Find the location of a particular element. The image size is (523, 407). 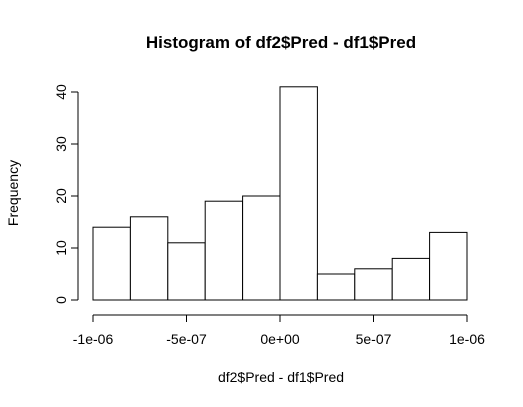

y-axis-label: Frequency is located at coordinates (13, 193).